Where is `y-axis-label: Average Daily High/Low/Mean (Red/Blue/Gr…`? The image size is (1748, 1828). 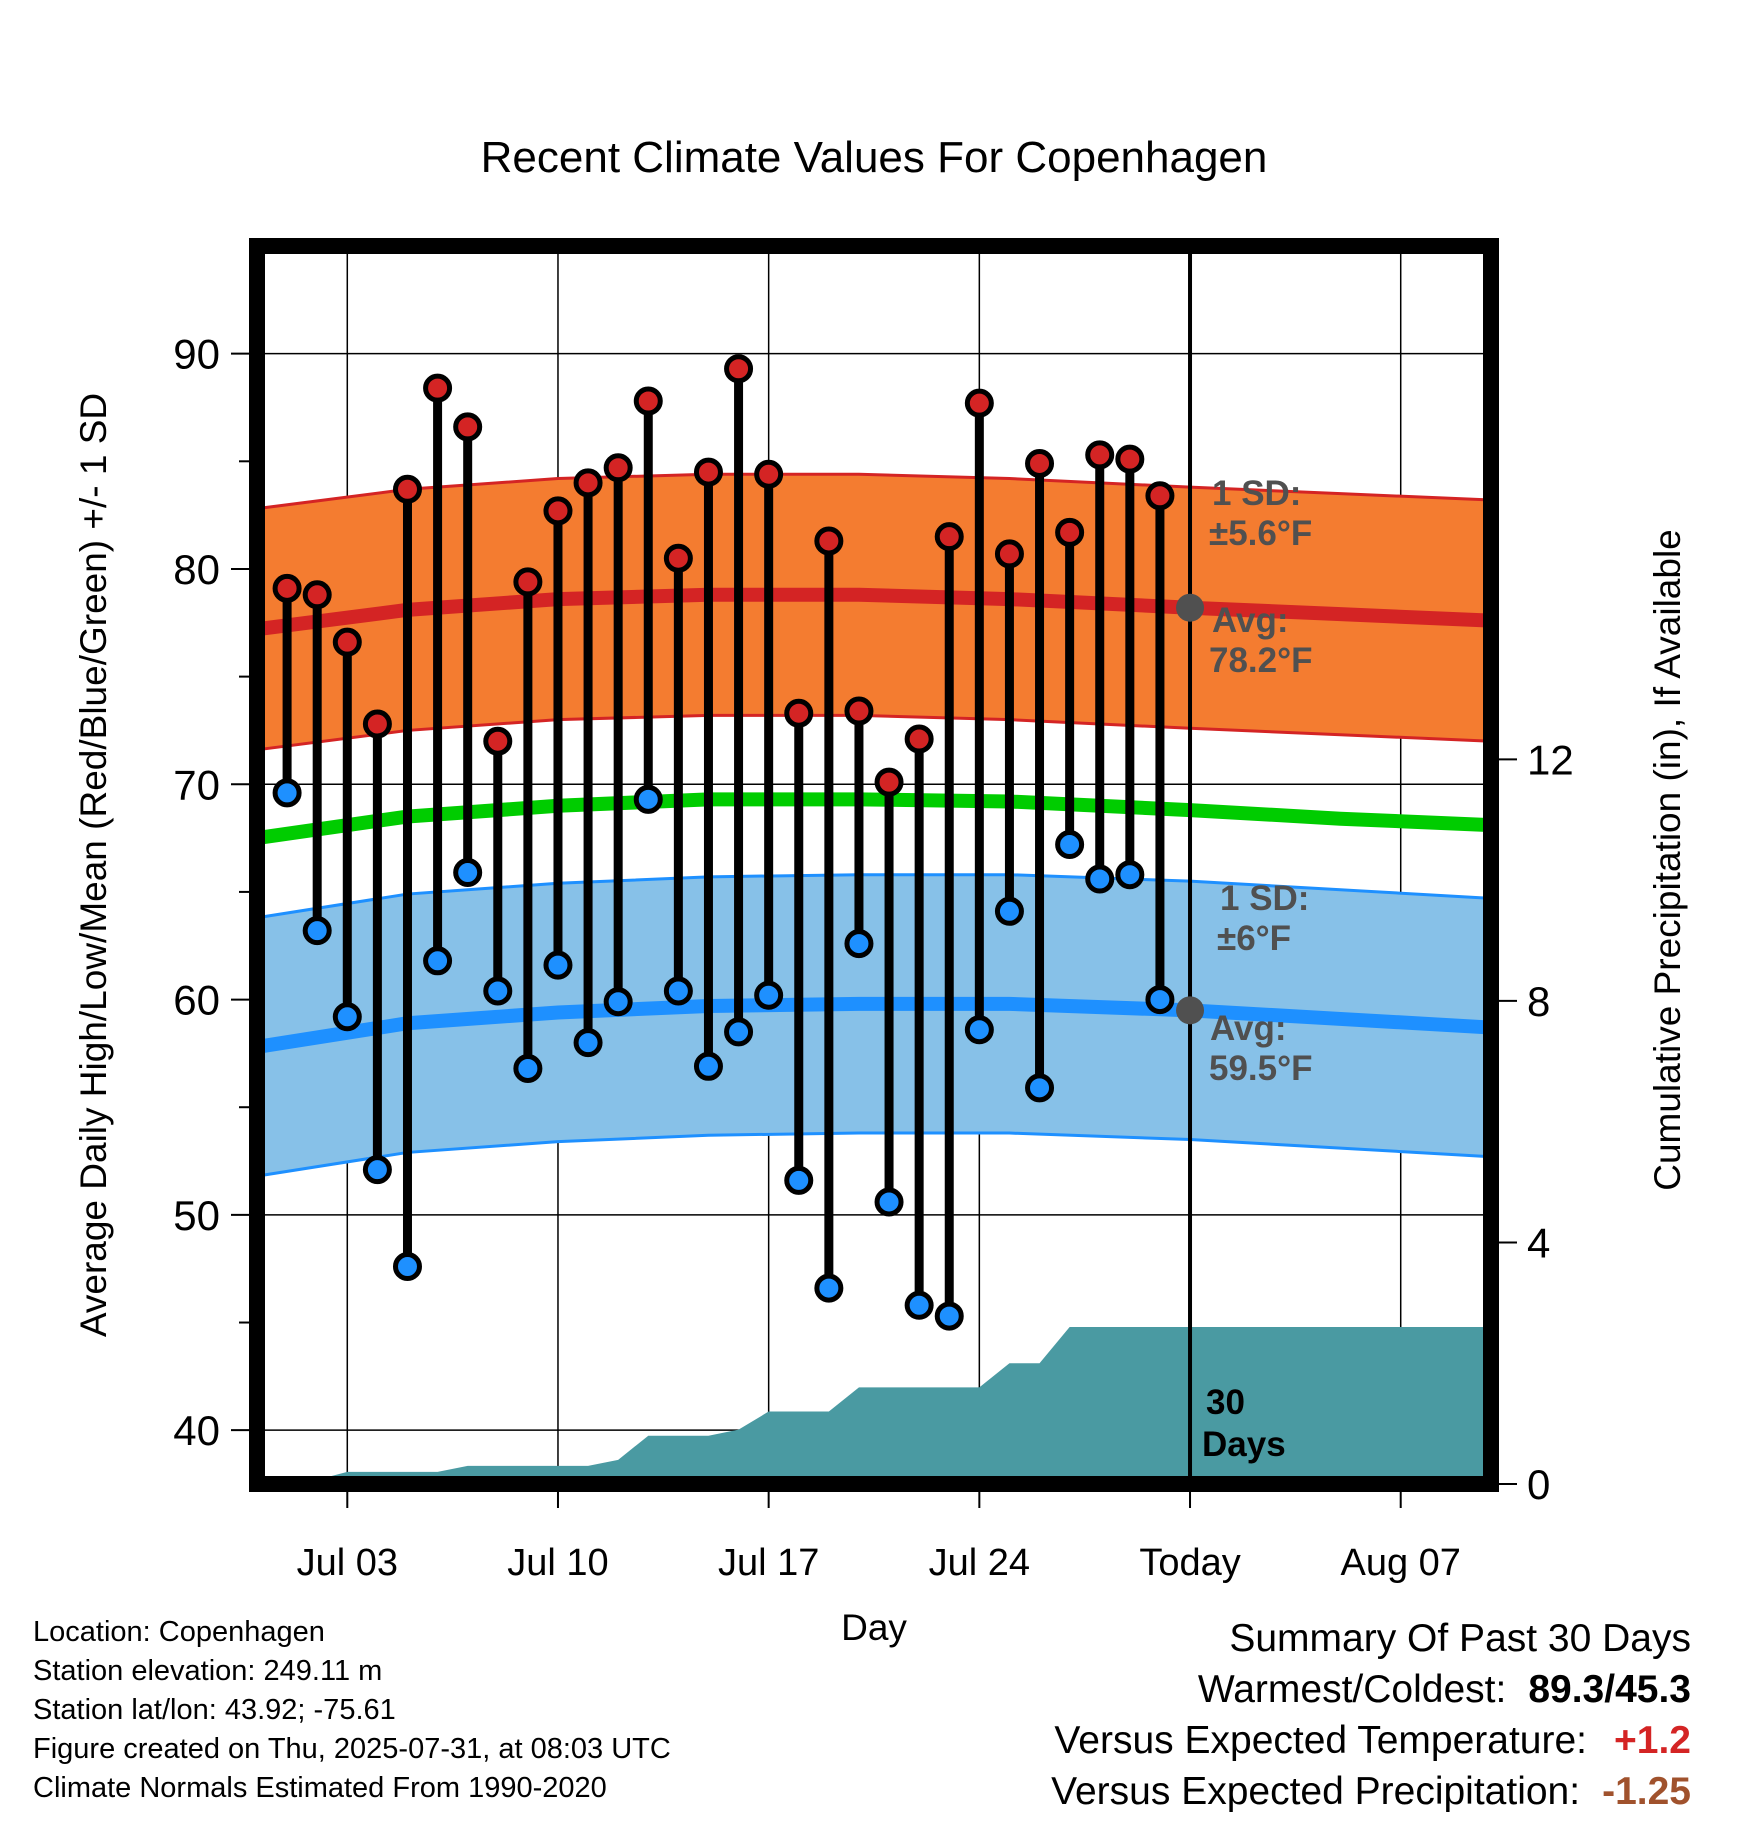
y-axis-label: Average Daily High/Low/Mean (Red/Blue/Gr… is located at coordinates (93, 865).